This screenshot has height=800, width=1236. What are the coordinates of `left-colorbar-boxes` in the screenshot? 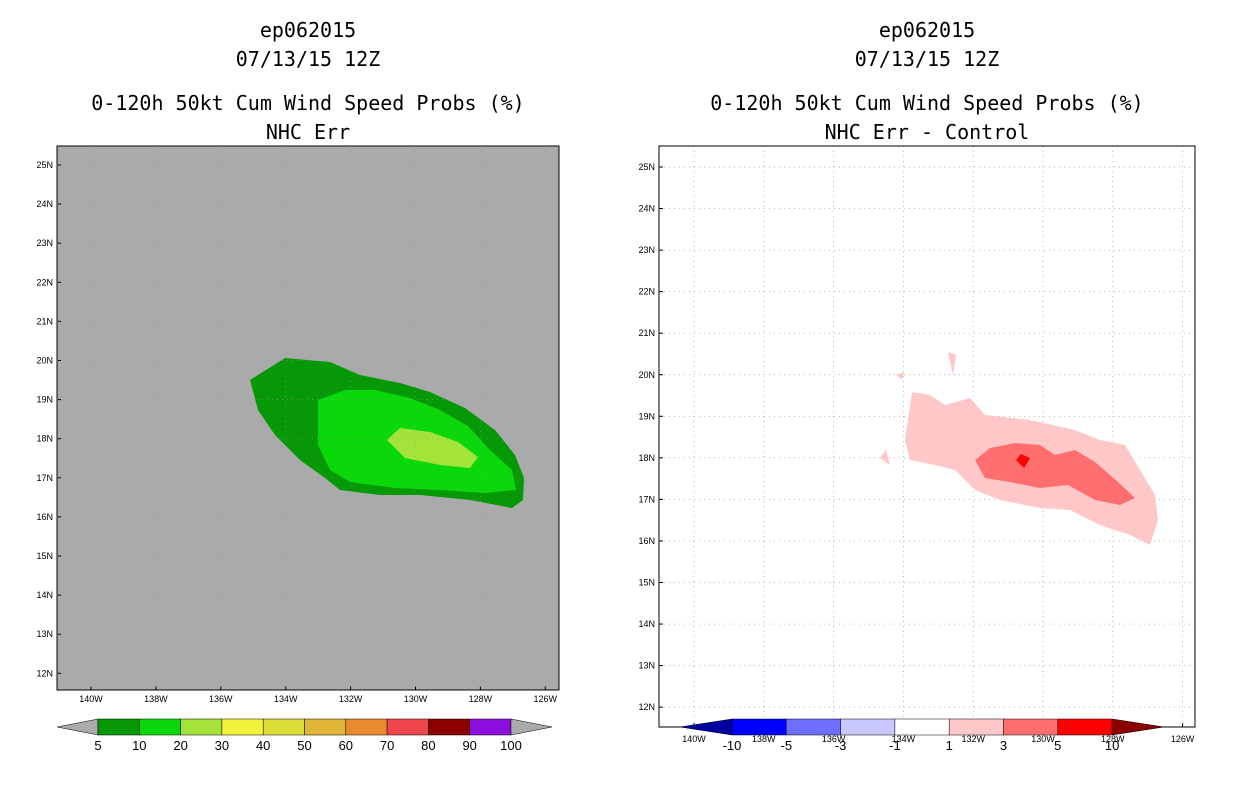 It's located at (304, 727).